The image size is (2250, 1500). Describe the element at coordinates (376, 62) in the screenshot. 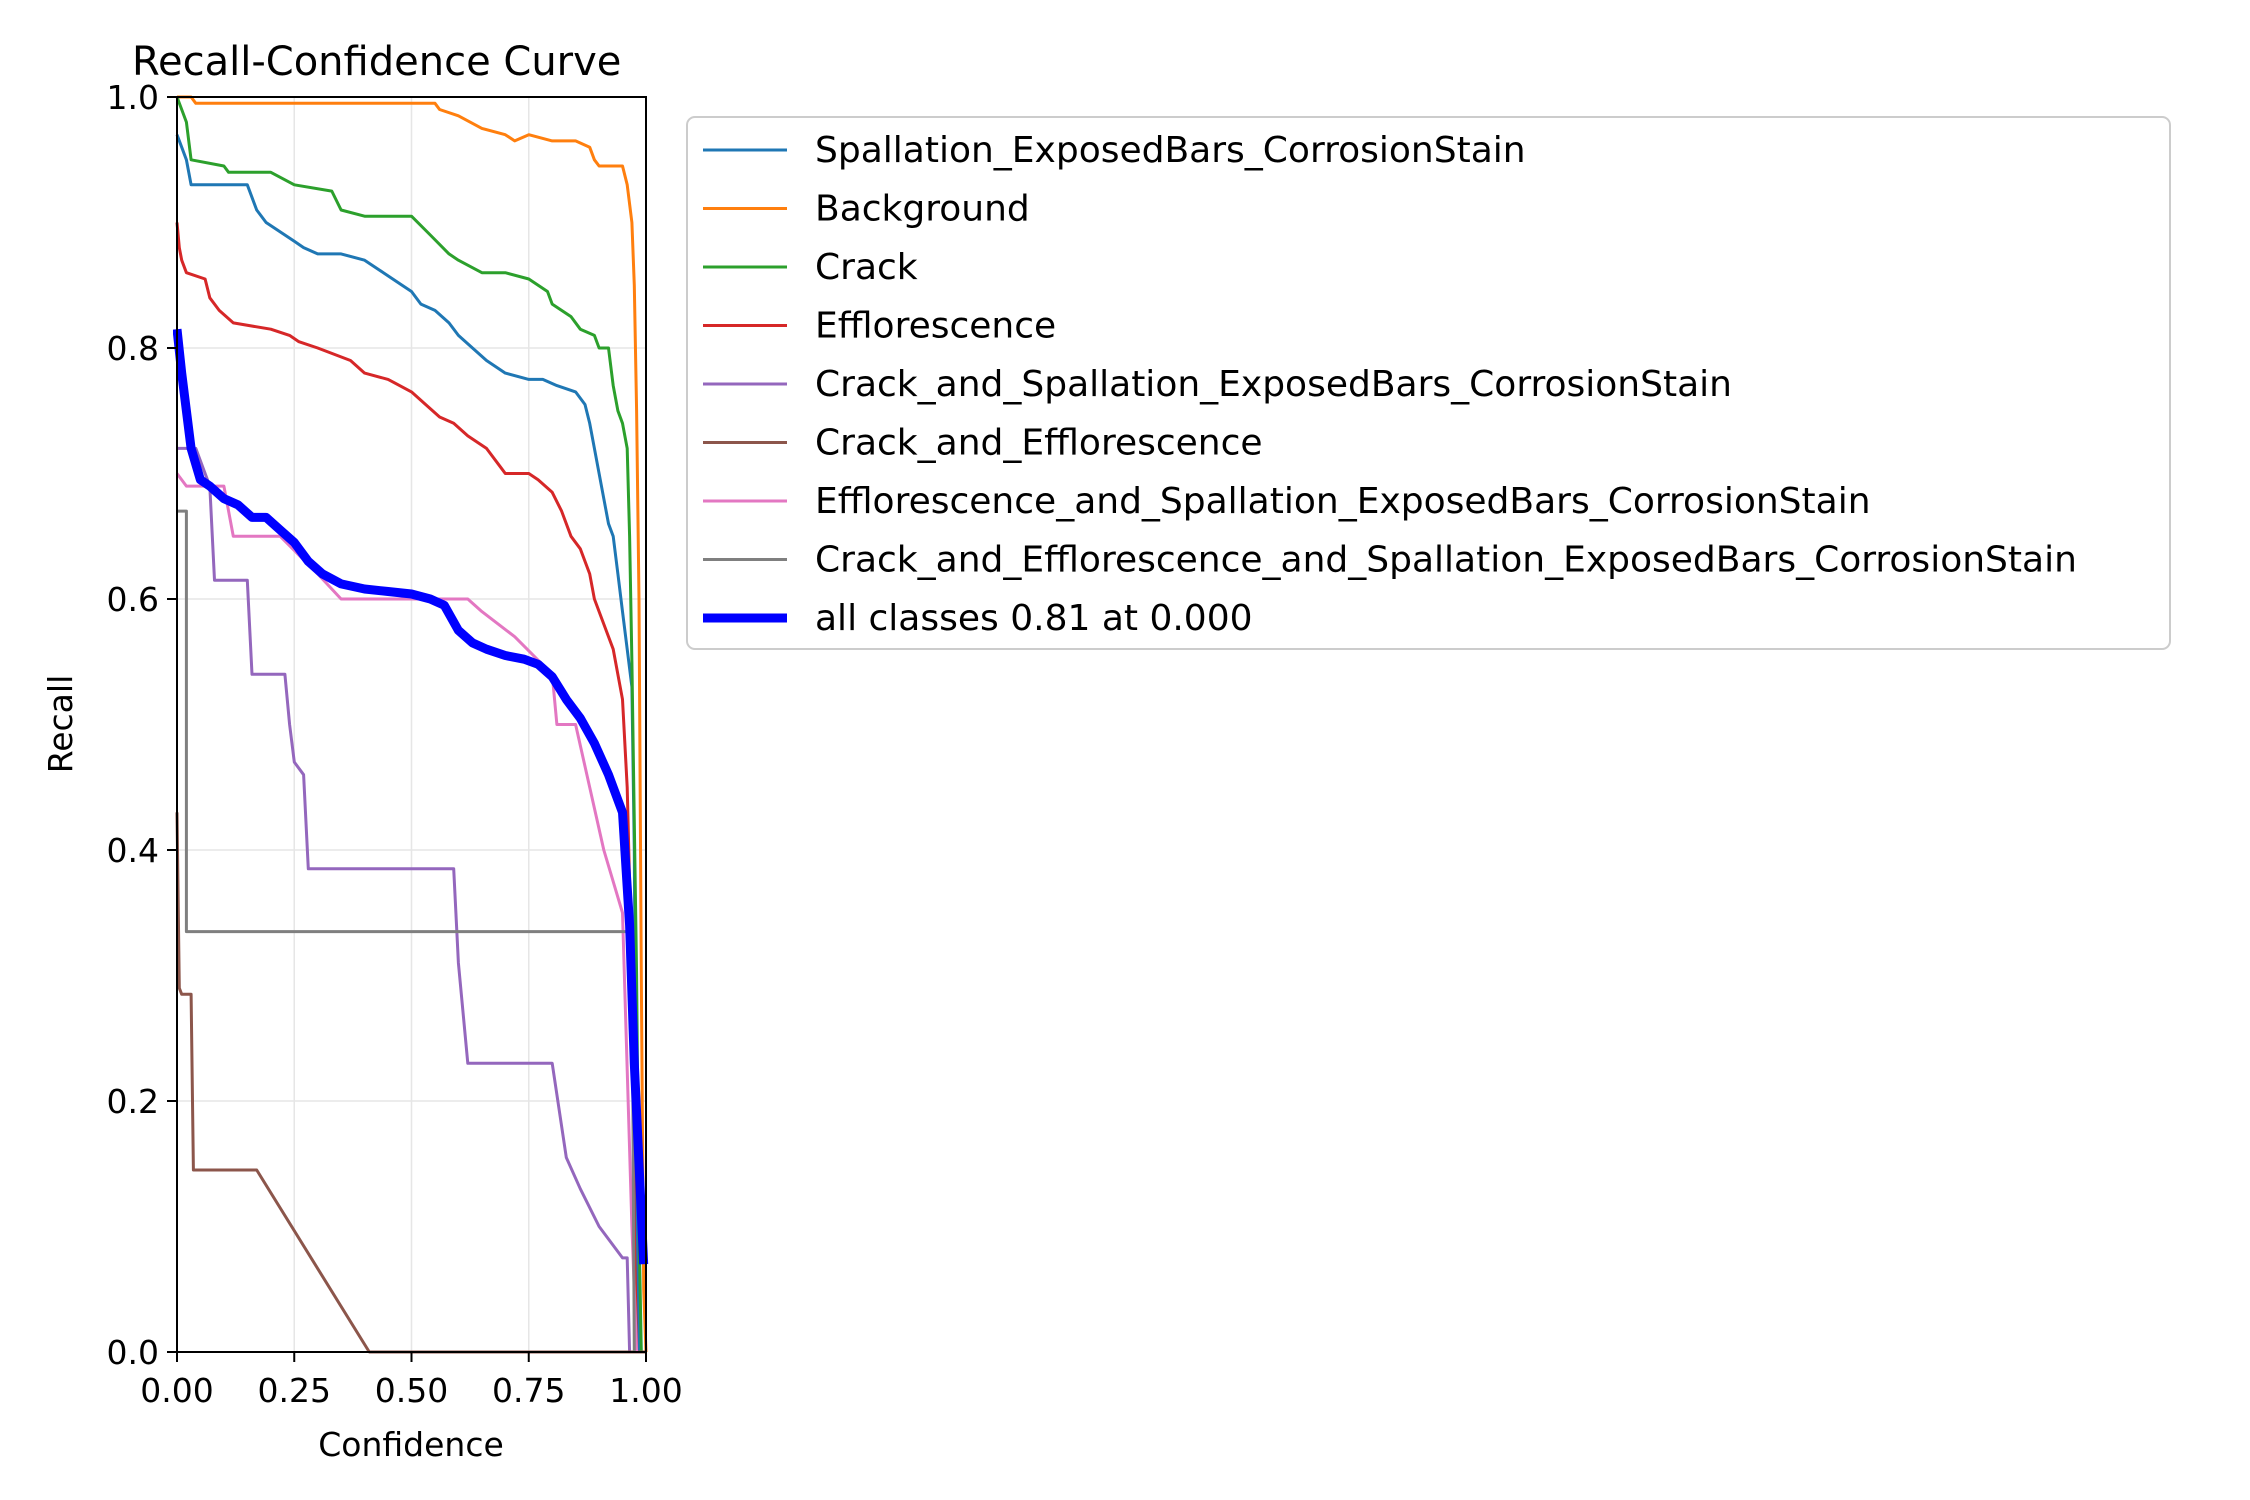

I see `chart-title: Recall-Confidence Curve` at that location.